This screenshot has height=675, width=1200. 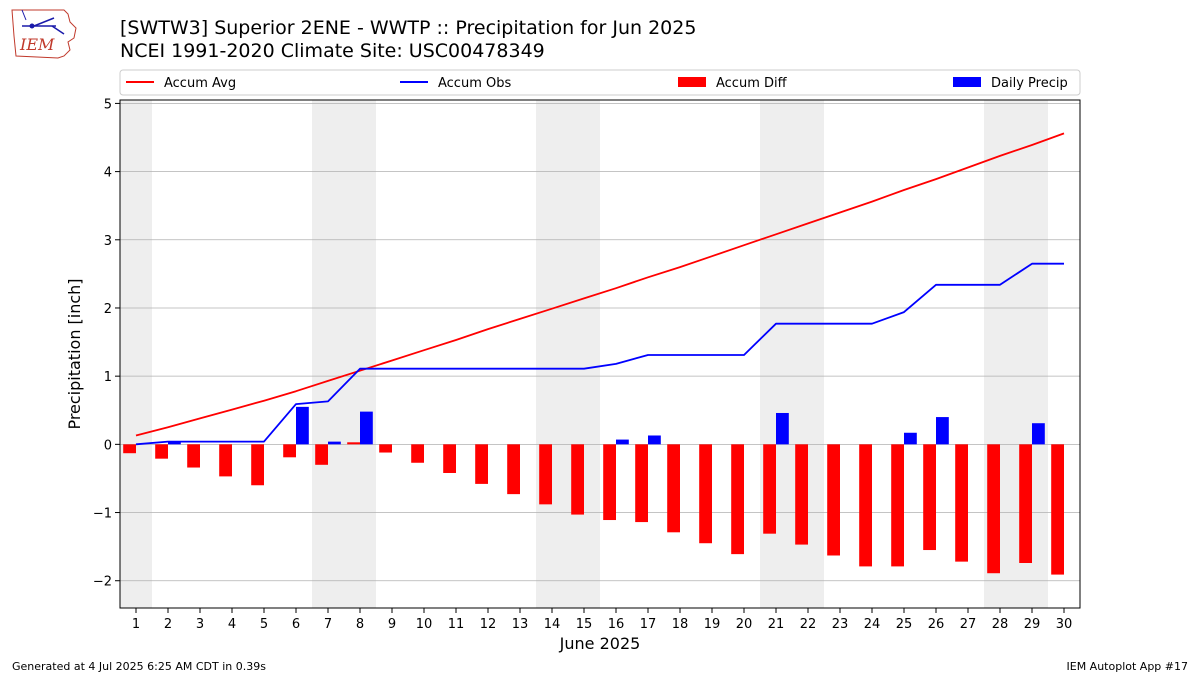 What do you see at coordinates (840, 624) in the screenshot?
I see `x-tick-label: 23` at bounding box center [840, 624].